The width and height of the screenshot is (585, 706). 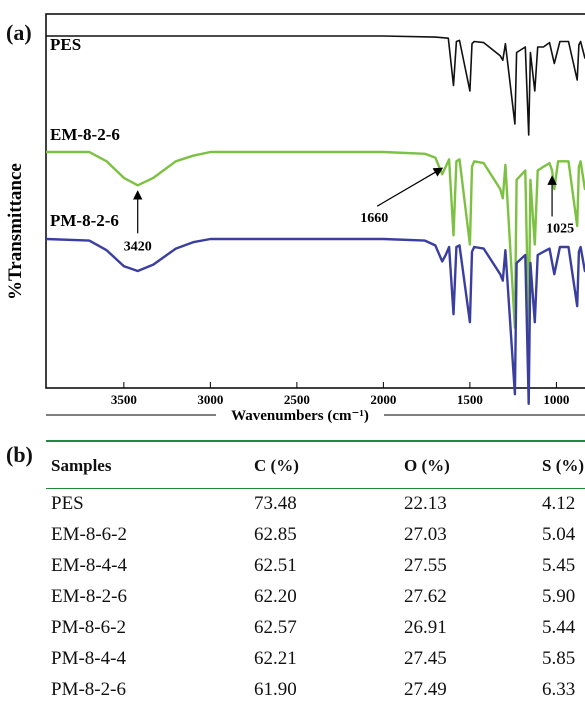 What do you see at coordinates (305, 597) in the screenshot?
I see `cell-carbon: 62.20` at bounding box center [305, 597].